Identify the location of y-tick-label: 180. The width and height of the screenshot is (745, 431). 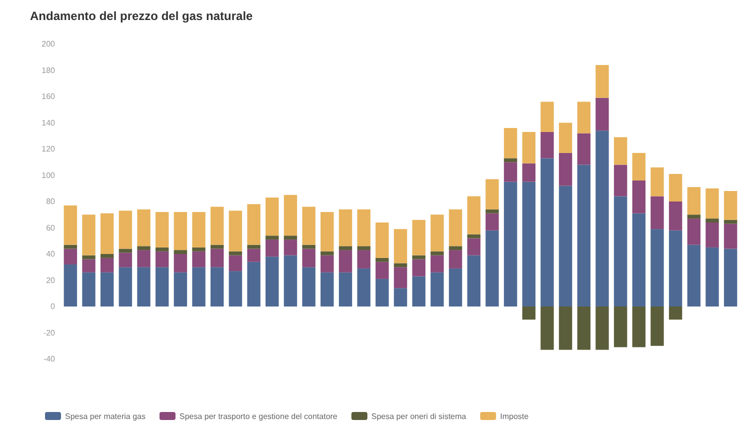
(49, 70).